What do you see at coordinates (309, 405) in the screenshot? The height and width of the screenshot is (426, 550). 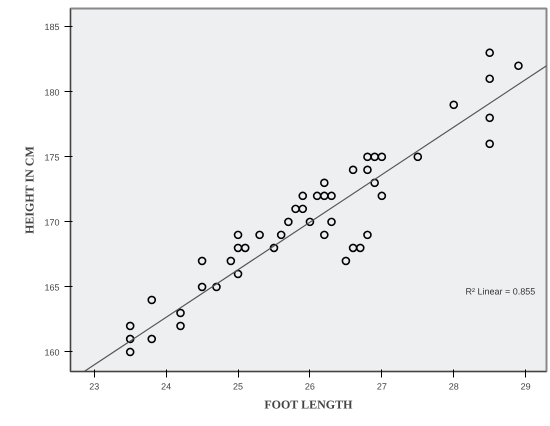 I see `x-axis-title: FOOT LENGTH` at bounding box center [309, 405].